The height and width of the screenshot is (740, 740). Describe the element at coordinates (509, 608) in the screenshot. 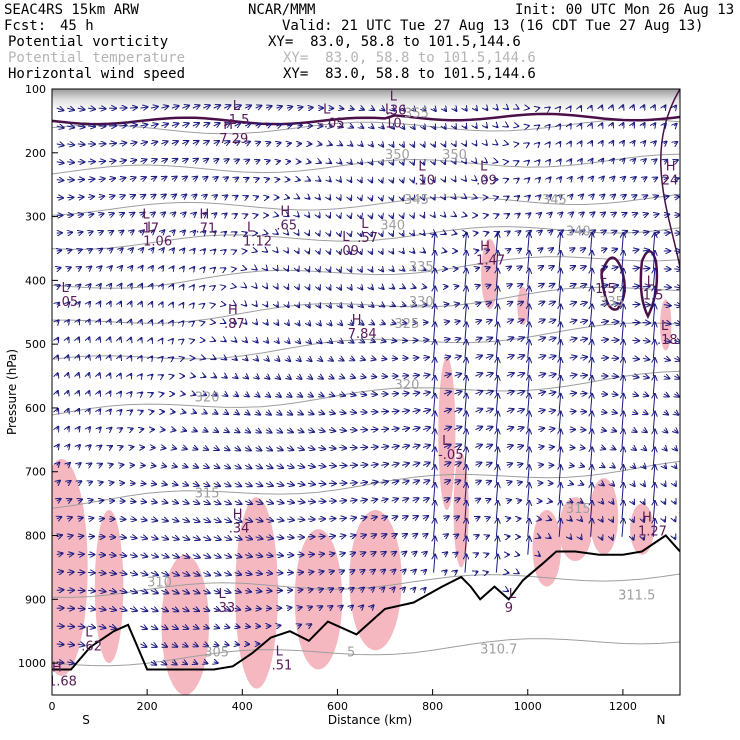

I see `extremum-value-28: 9` at that location.